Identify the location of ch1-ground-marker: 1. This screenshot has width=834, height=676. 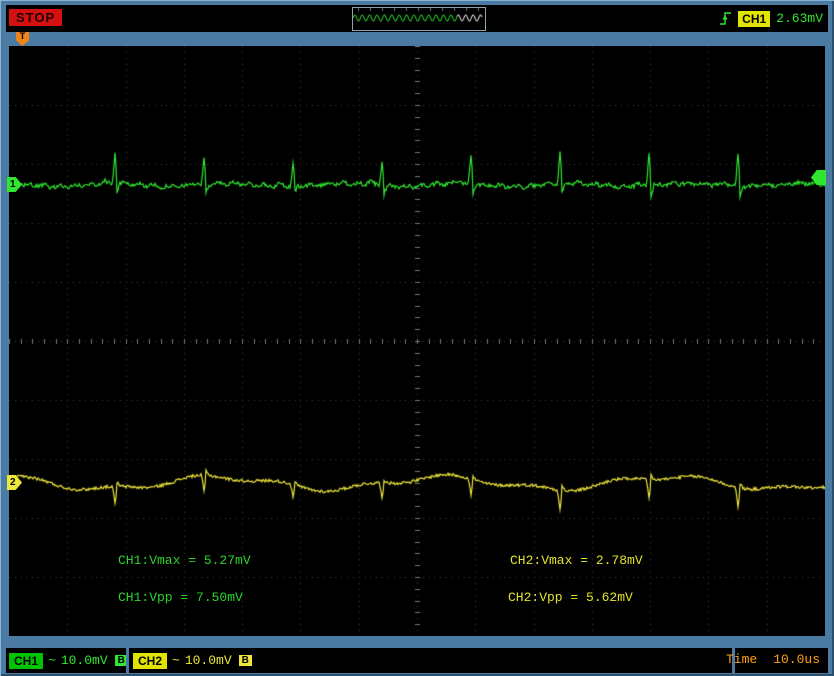
(14, 184).